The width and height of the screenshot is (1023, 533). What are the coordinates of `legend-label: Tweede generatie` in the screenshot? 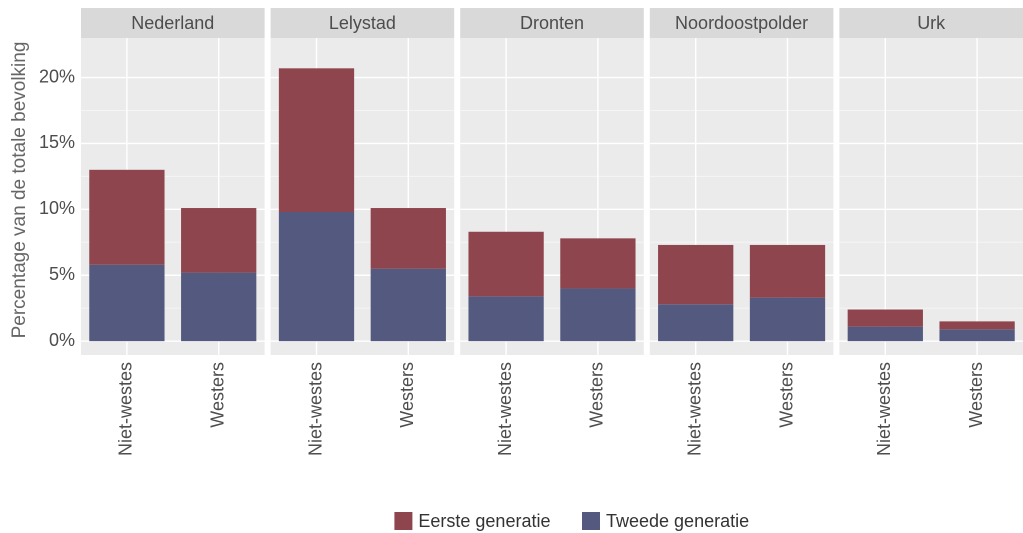 It's located at (677, 521).